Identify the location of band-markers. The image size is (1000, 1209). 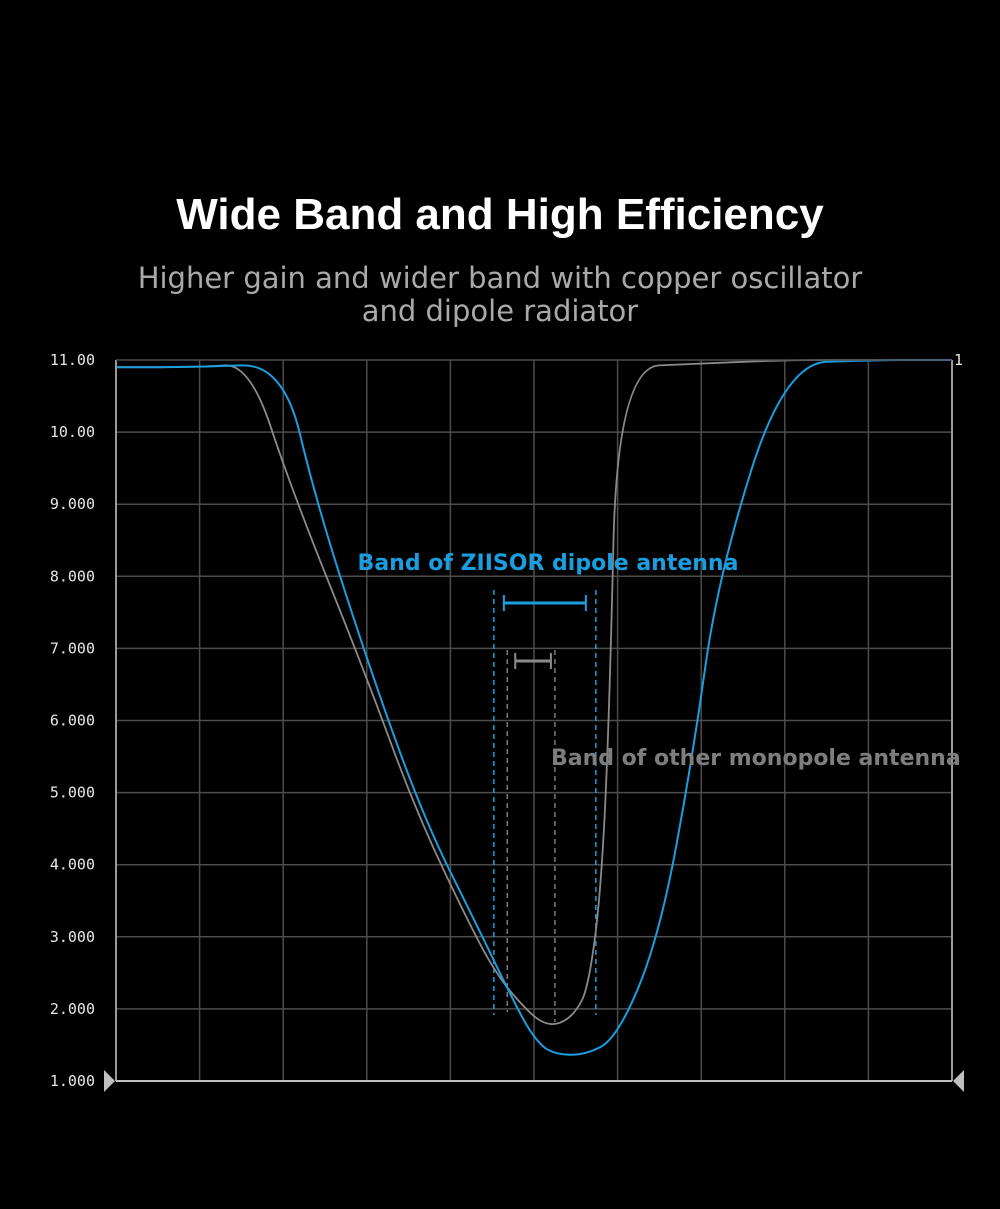
(545, 806).